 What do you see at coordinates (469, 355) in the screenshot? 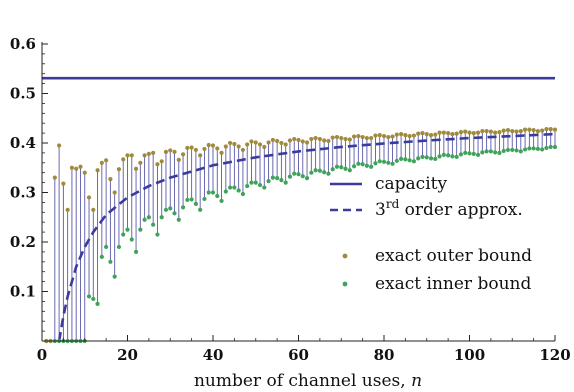
I see `x-tick-label: 100` at bounding box center [469, 355].